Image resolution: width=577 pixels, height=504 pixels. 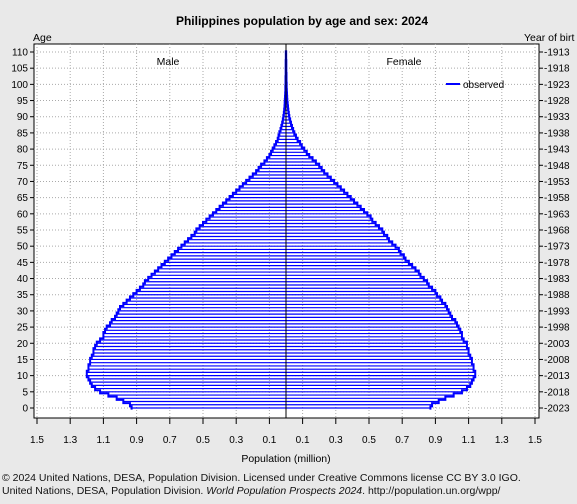 I want to click on age-tick-label: 65, so click(x=23, y=198).